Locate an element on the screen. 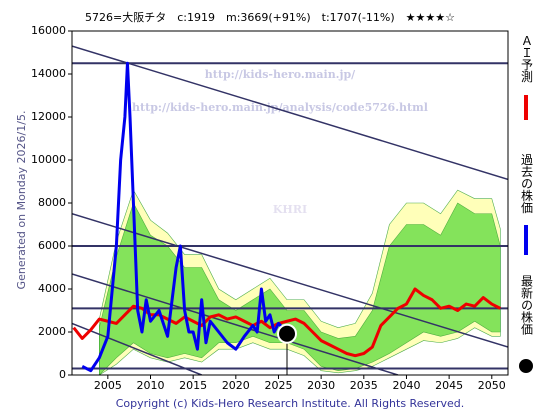  x-tick-label: 2035 is located at coordinates (364, 385).